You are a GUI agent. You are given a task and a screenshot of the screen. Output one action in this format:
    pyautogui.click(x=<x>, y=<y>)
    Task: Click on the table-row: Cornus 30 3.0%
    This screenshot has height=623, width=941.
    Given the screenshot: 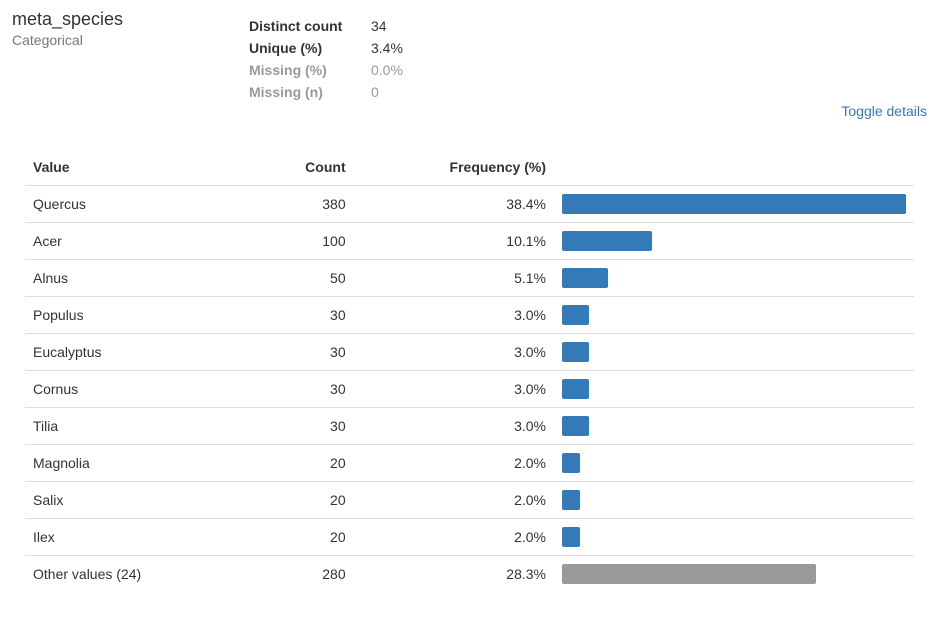 What is the action you would take?
    pyautogui.click(x=469, y=389)
    